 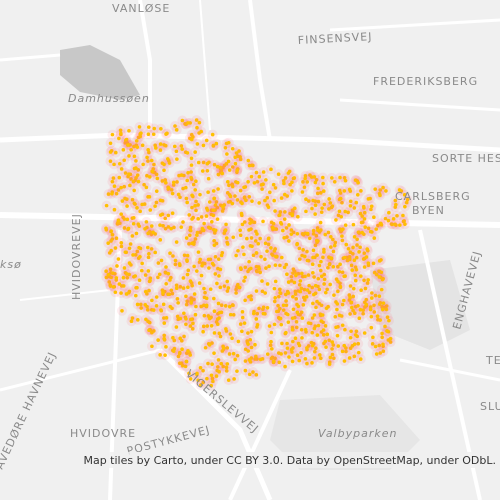 What do you see at coordinates (433, 196) in the screenshot?
I see `place-label: CARLSBERG` at bounding box center [433, 196].